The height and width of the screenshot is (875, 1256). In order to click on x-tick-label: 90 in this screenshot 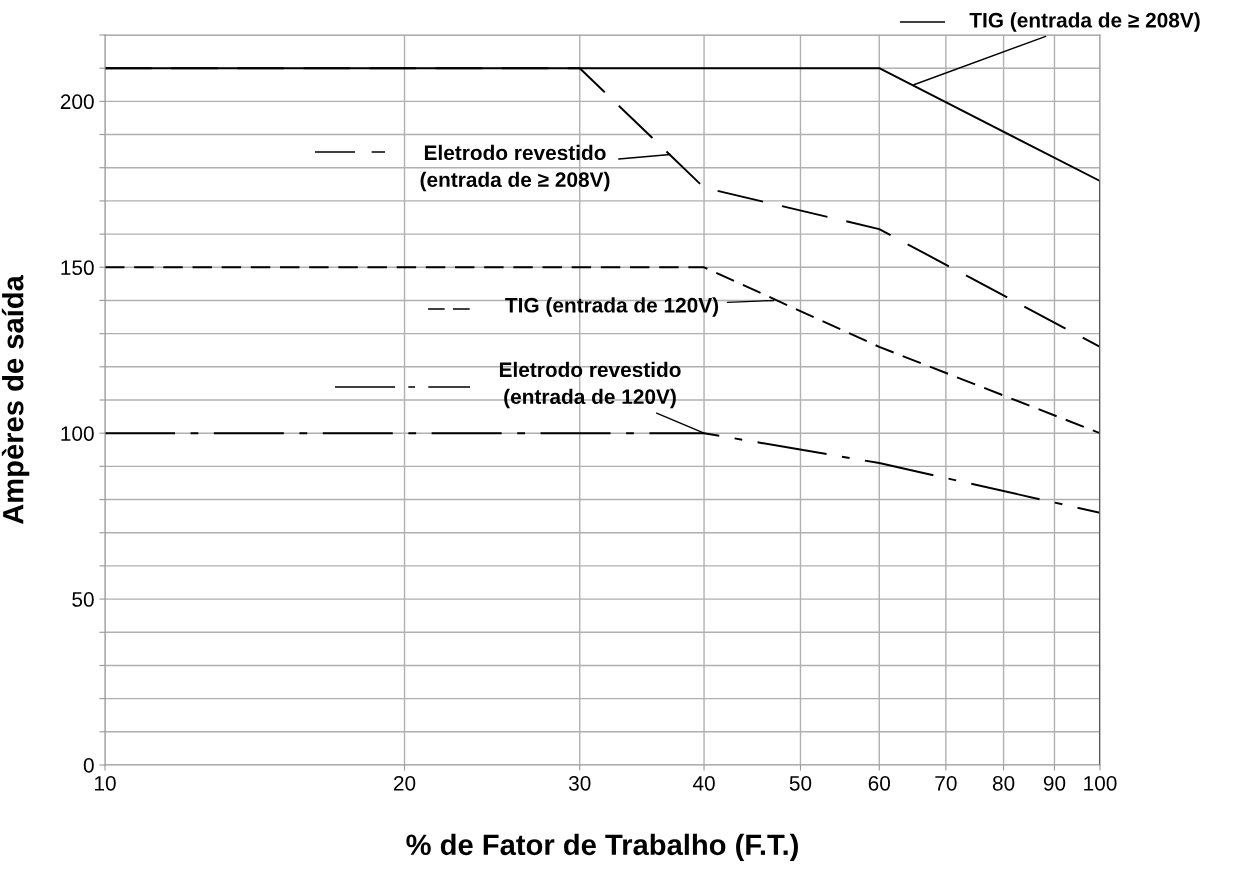, I will do `click(1054, 783)`.